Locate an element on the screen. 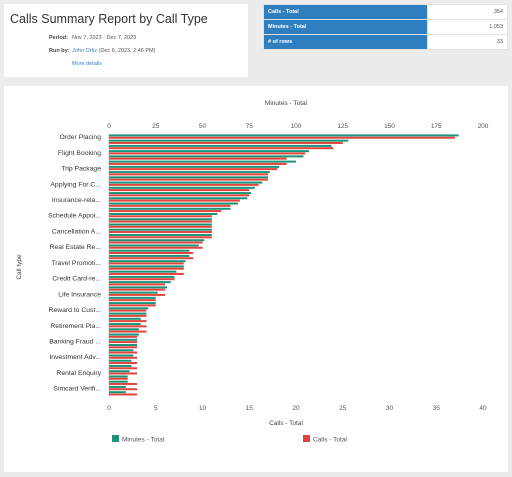  top-axis-title: Minutes - Total is located at coordinates (286, 103).